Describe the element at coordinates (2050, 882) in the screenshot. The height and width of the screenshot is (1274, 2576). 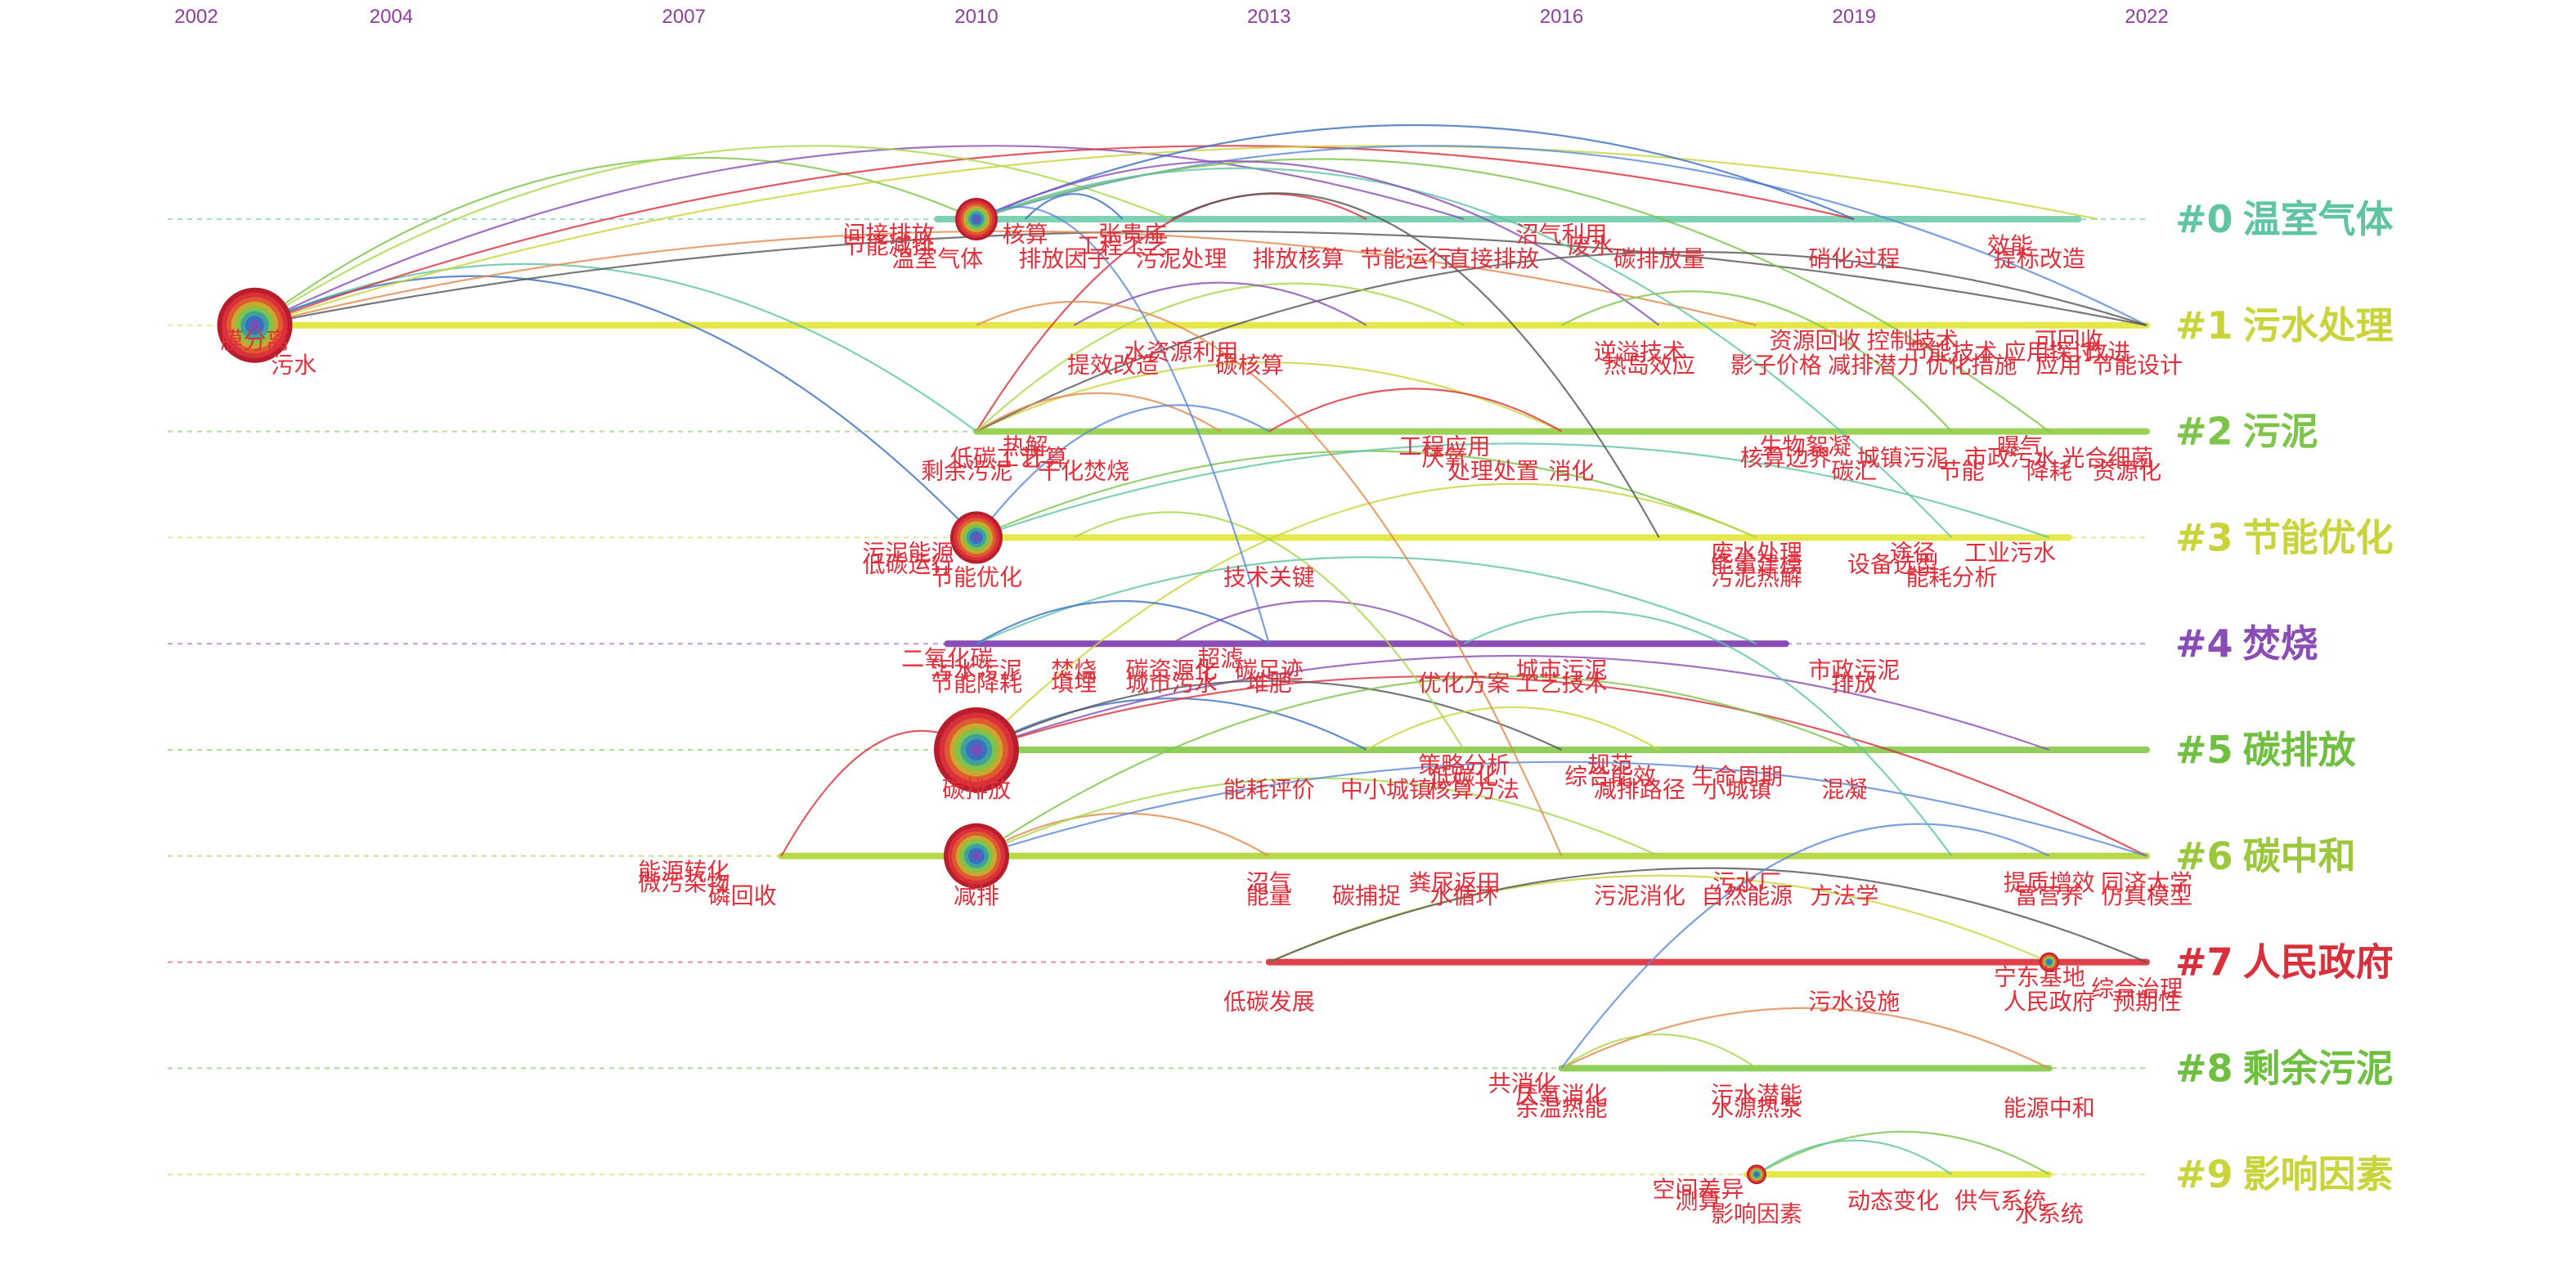
I see `keyword-label: 提质增效` at that location.